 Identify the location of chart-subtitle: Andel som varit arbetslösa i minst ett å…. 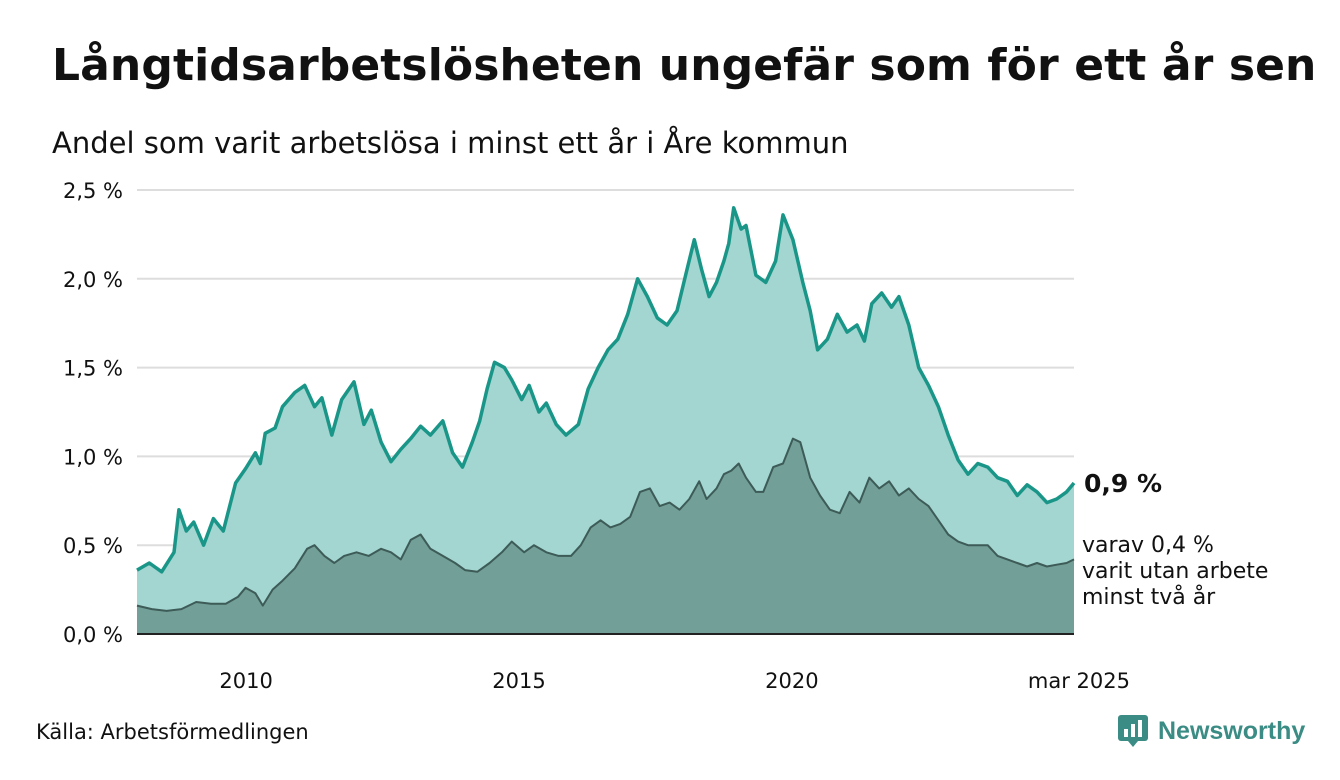
(450, 143).